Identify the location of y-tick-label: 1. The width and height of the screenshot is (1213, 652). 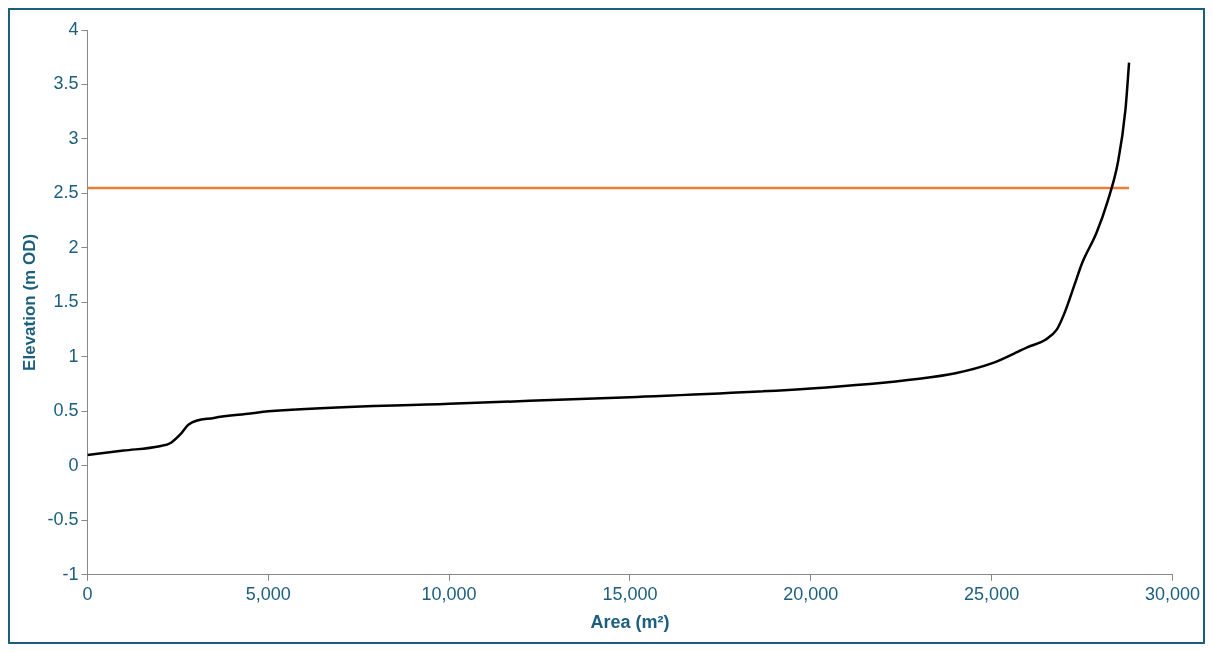
(73, 355).